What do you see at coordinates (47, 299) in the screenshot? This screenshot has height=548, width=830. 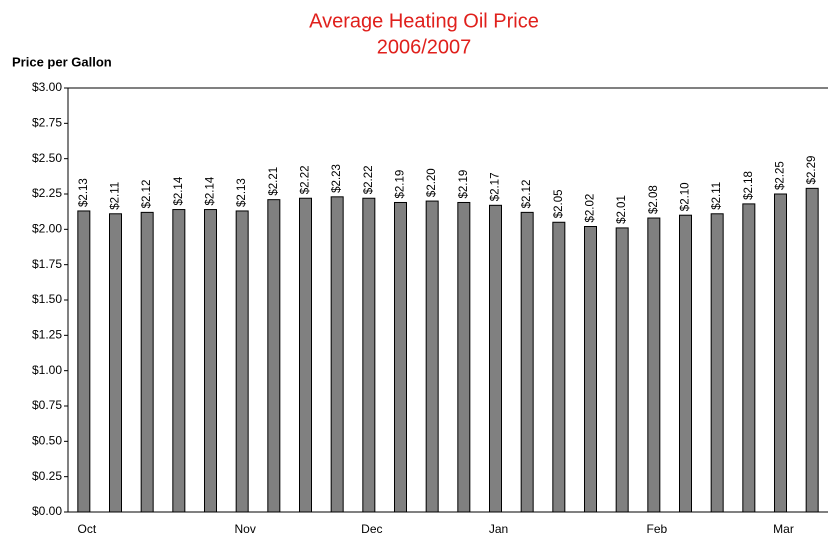 I see `y-tick-label: $1.50` at bounding box center [47, 299].